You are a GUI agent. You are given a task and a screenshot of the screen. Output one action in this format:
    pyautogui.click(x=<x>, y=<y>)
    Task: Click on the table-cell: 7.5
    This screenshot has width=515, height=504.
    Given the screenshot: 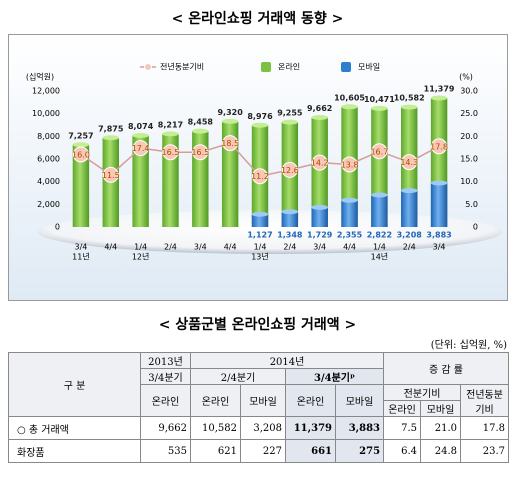 What is the action you would take?
    pyautogui.click(x=402, y=428)
    